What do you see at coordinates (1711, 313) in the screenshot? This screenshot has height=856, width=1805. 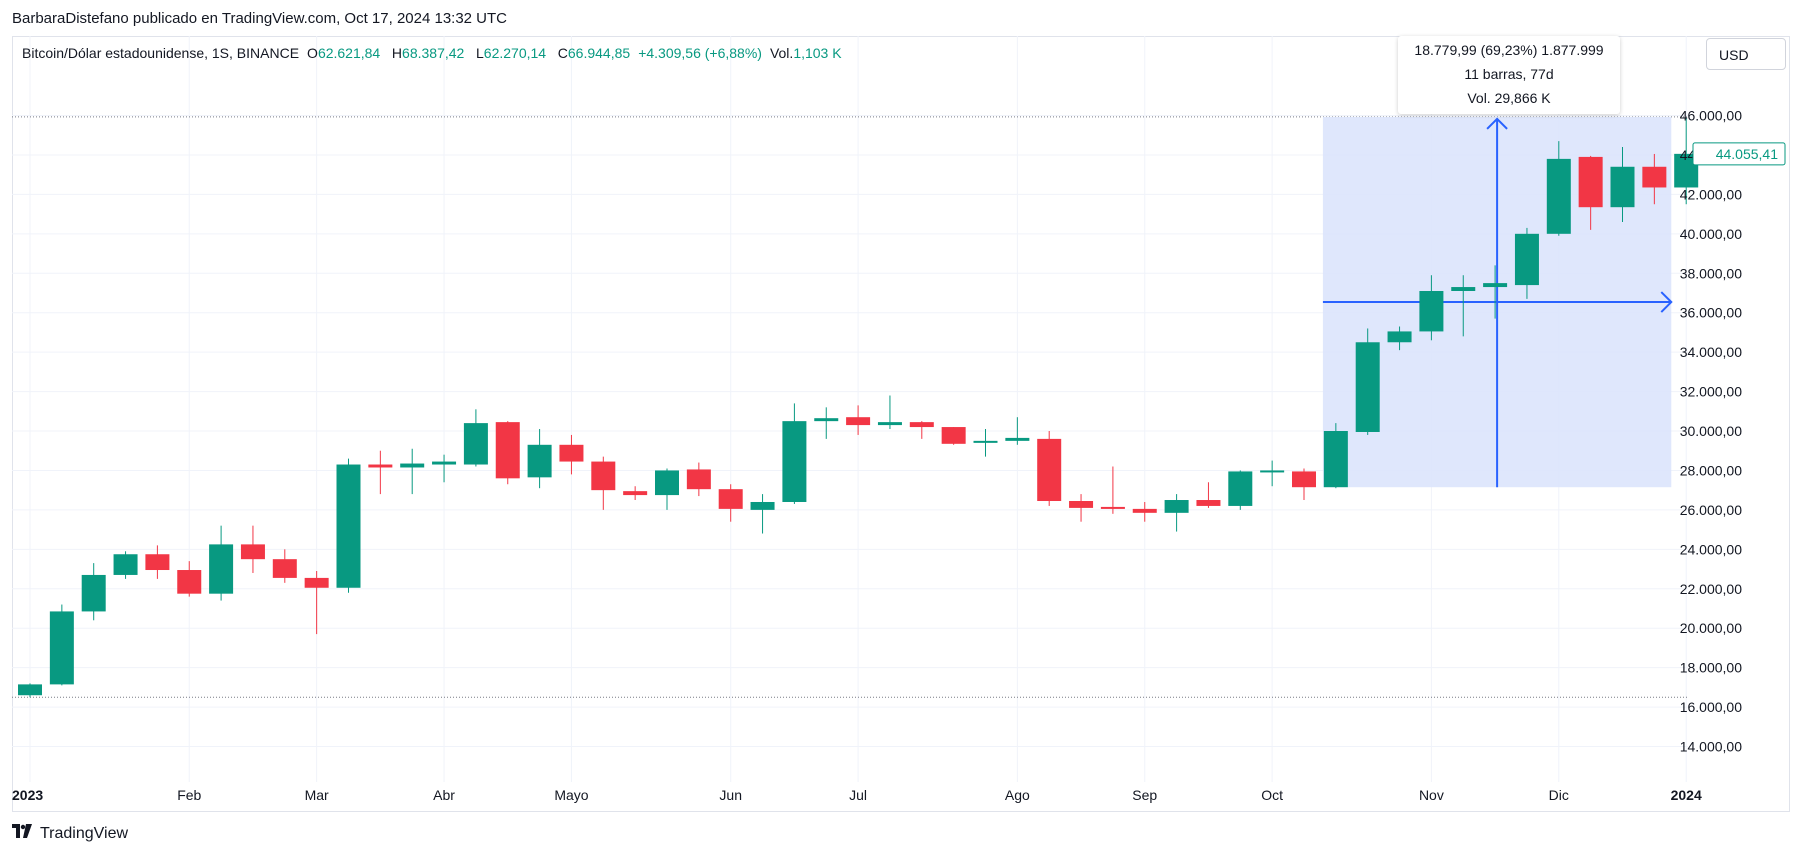 I see `y-tick-label: 36.000,00` at bounding box center [1711, 313].